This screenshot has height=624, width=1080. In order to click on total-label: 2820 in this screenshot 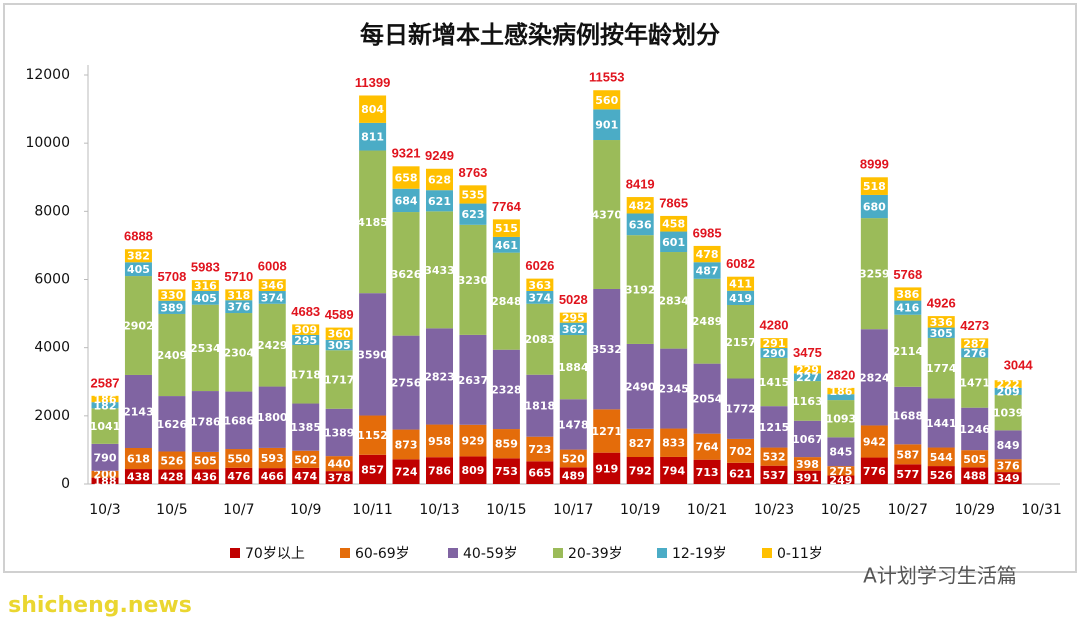, I will do `click(840, 374)`.